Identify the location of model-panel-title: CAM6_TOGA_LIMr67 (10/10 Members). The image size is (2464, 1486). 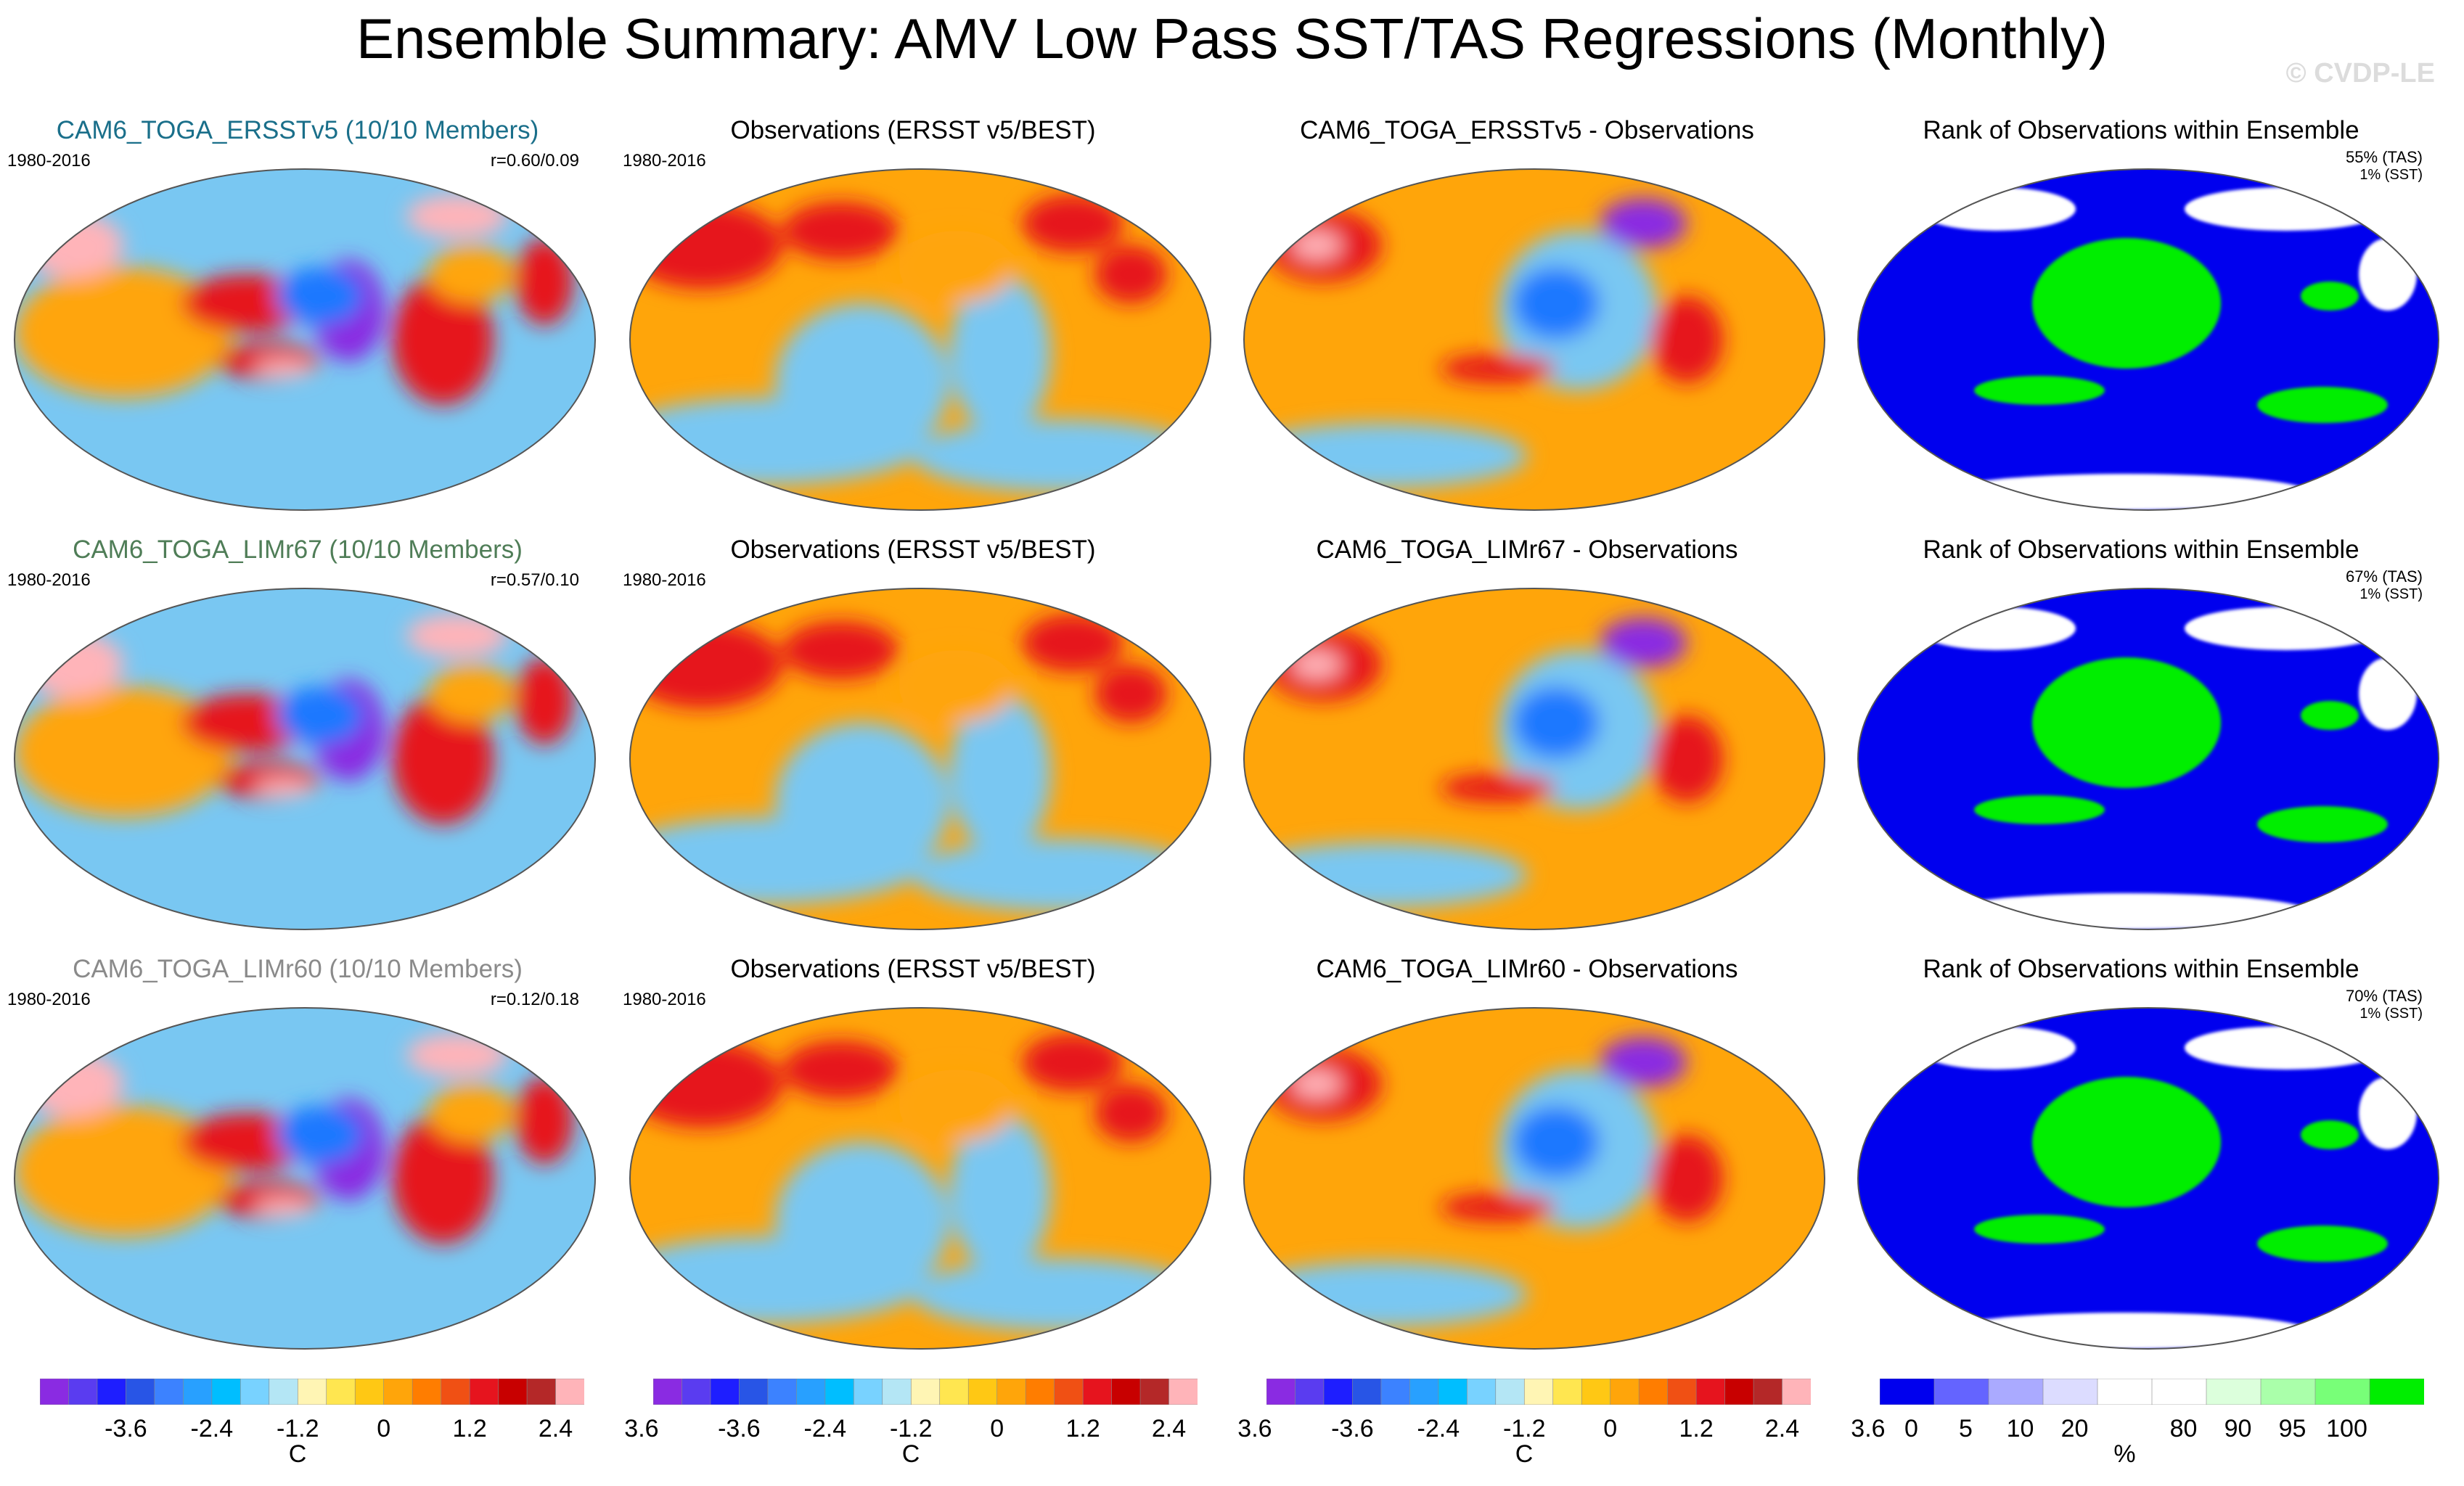
(298, 549).